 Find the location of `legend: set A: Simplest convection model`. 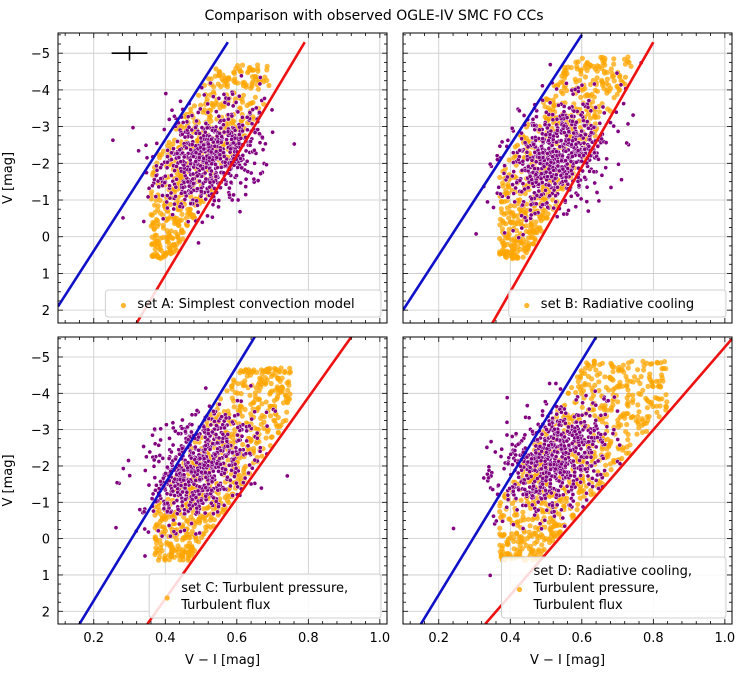

legend: set A: Simplest convection model is located at coordinates (243, 303).